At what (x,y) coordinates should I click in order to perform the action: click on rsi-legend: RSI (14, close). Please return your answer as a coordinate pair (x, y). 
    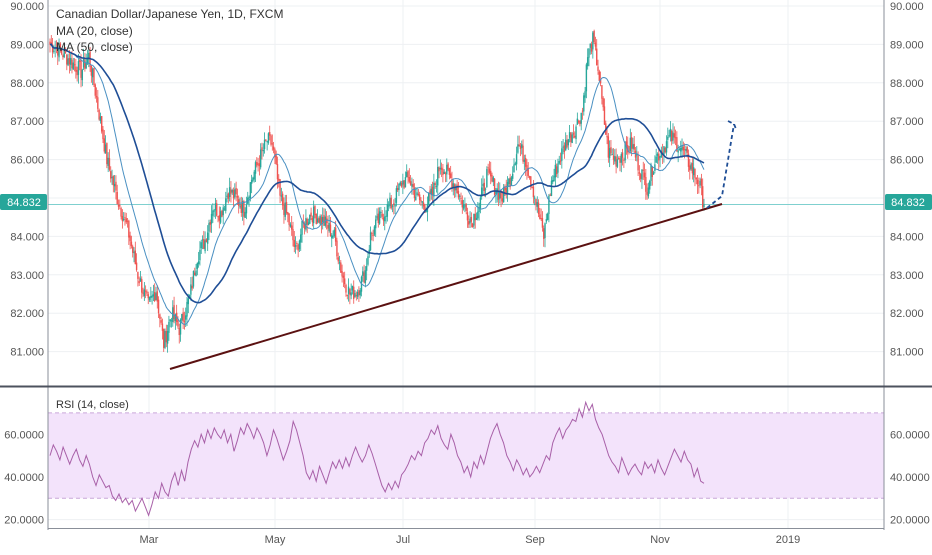
    Looking at the image, I should click on (92, 405).